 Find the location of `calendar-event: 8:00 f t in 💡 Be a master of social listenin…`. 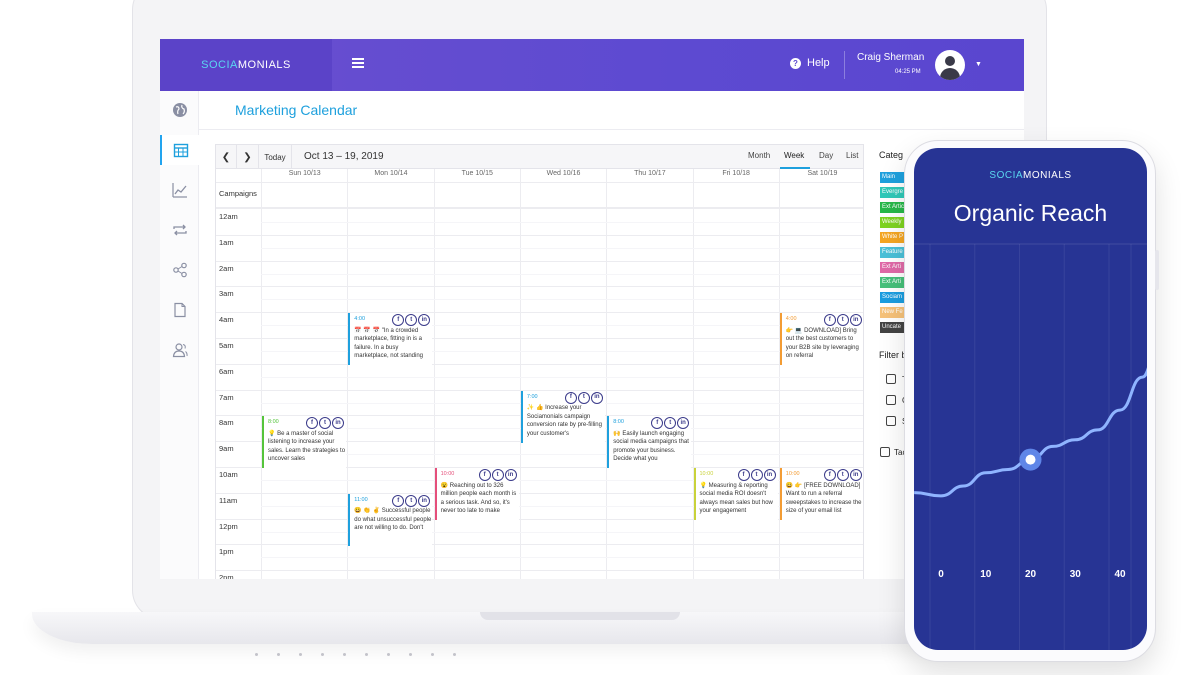

calendar-event: 8:00 f t in 💡 Be a master of social listenin… is located at coordinates (304, 442).